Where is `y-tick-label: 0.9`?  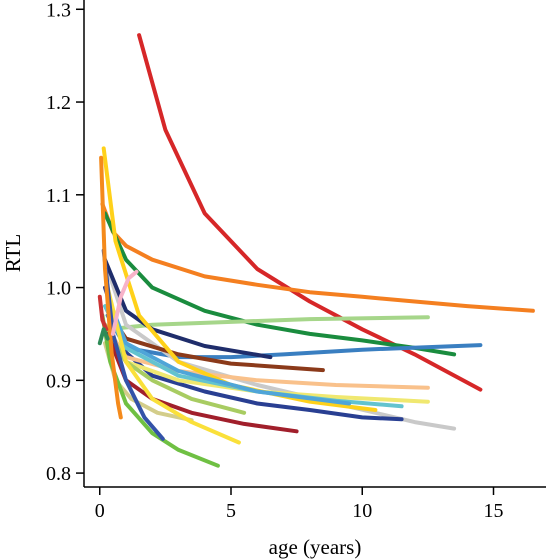
y-tick-label: 0.9 is located at coordinates (58, 381).